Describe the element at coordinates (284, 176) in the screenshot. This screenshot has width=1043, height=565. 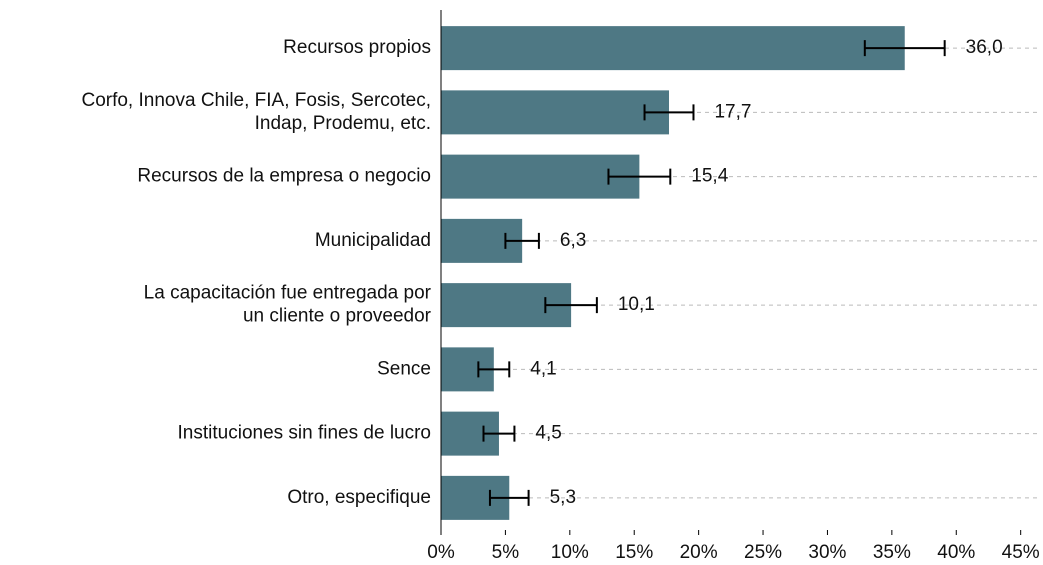
I see `y-tick-label: Recursos de la empresa o negocio` at that location.